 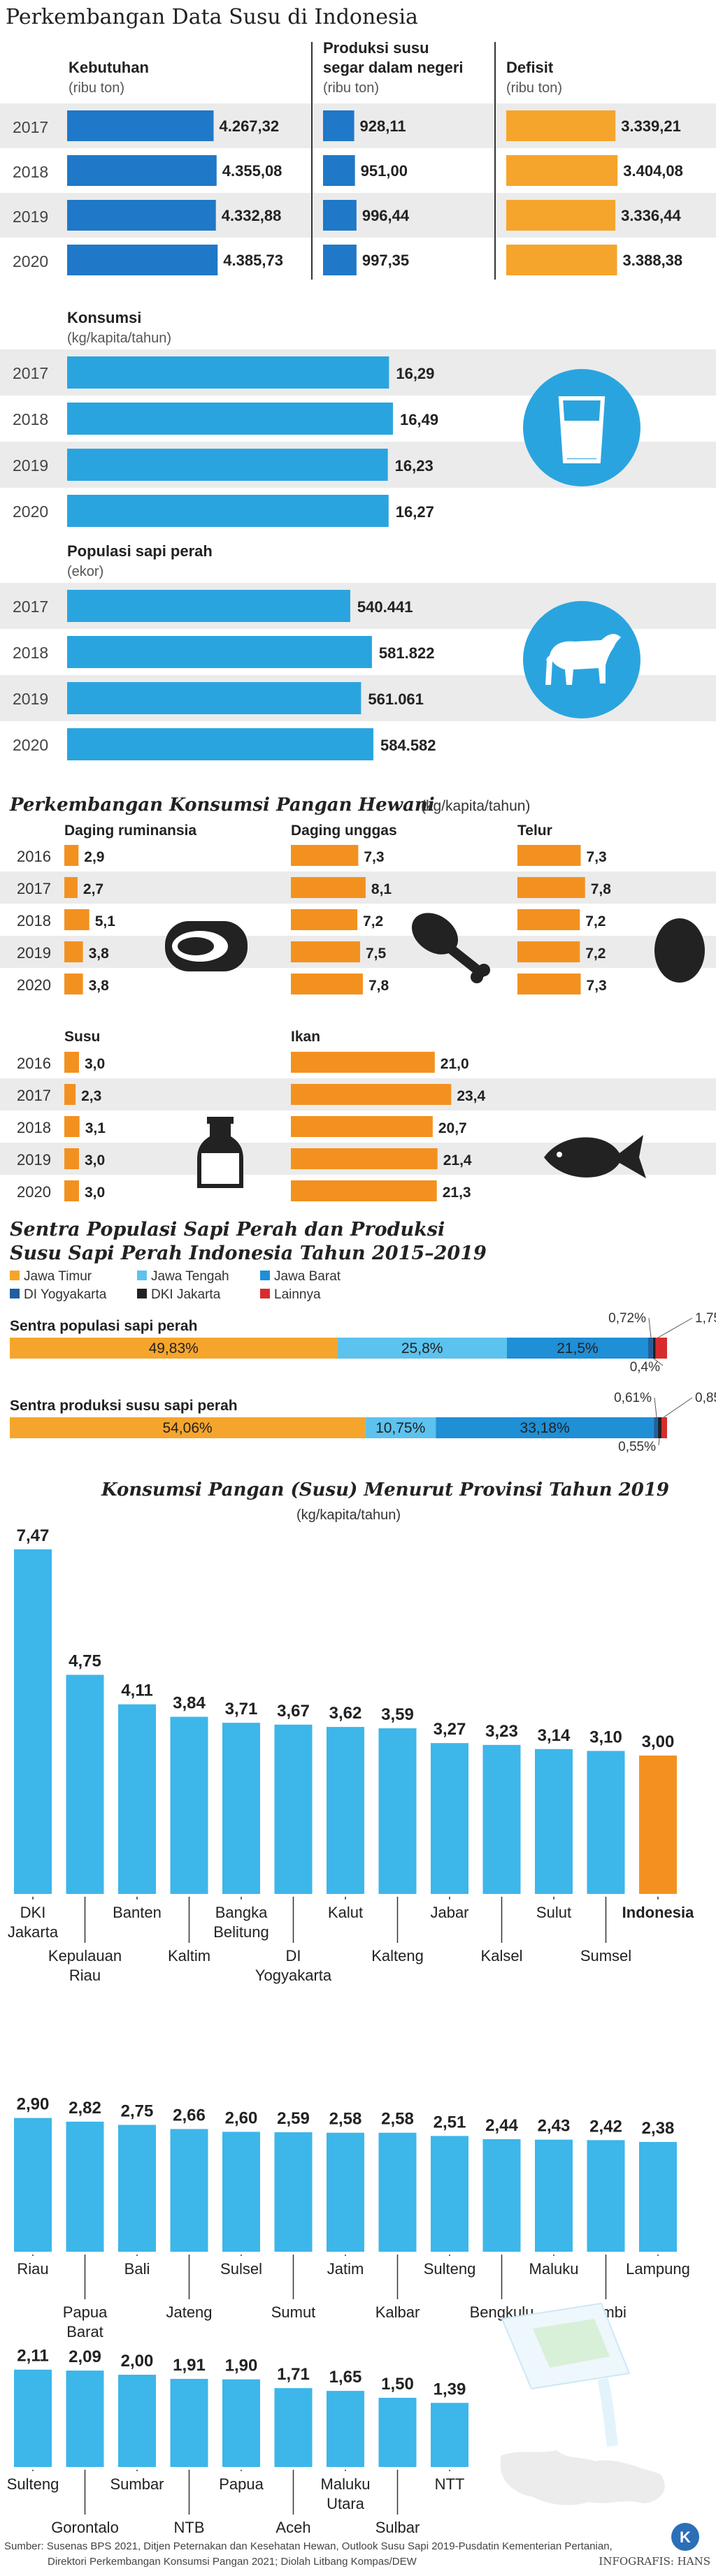 I want to click on bar-value-label: 997,35, so click(x=385, y=260).